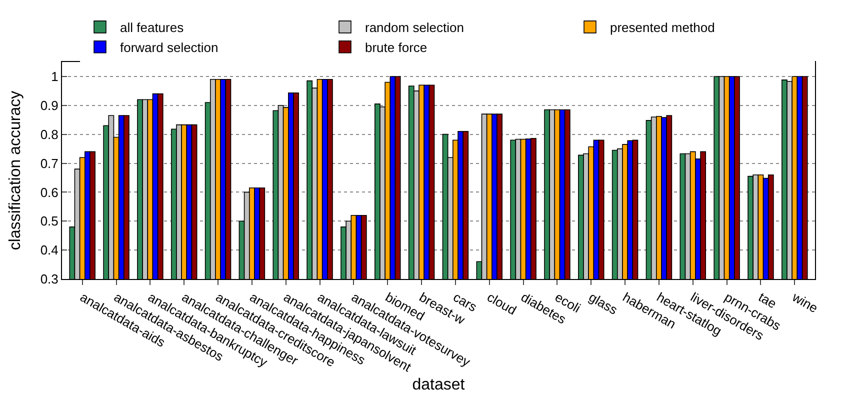 Image resolution: width=855 pixels, height=419 pixels. What do you see at coordinates (502, 303) in the screenshot?
I see `x-tick-label: cloud` at bounding box center [502, 303].